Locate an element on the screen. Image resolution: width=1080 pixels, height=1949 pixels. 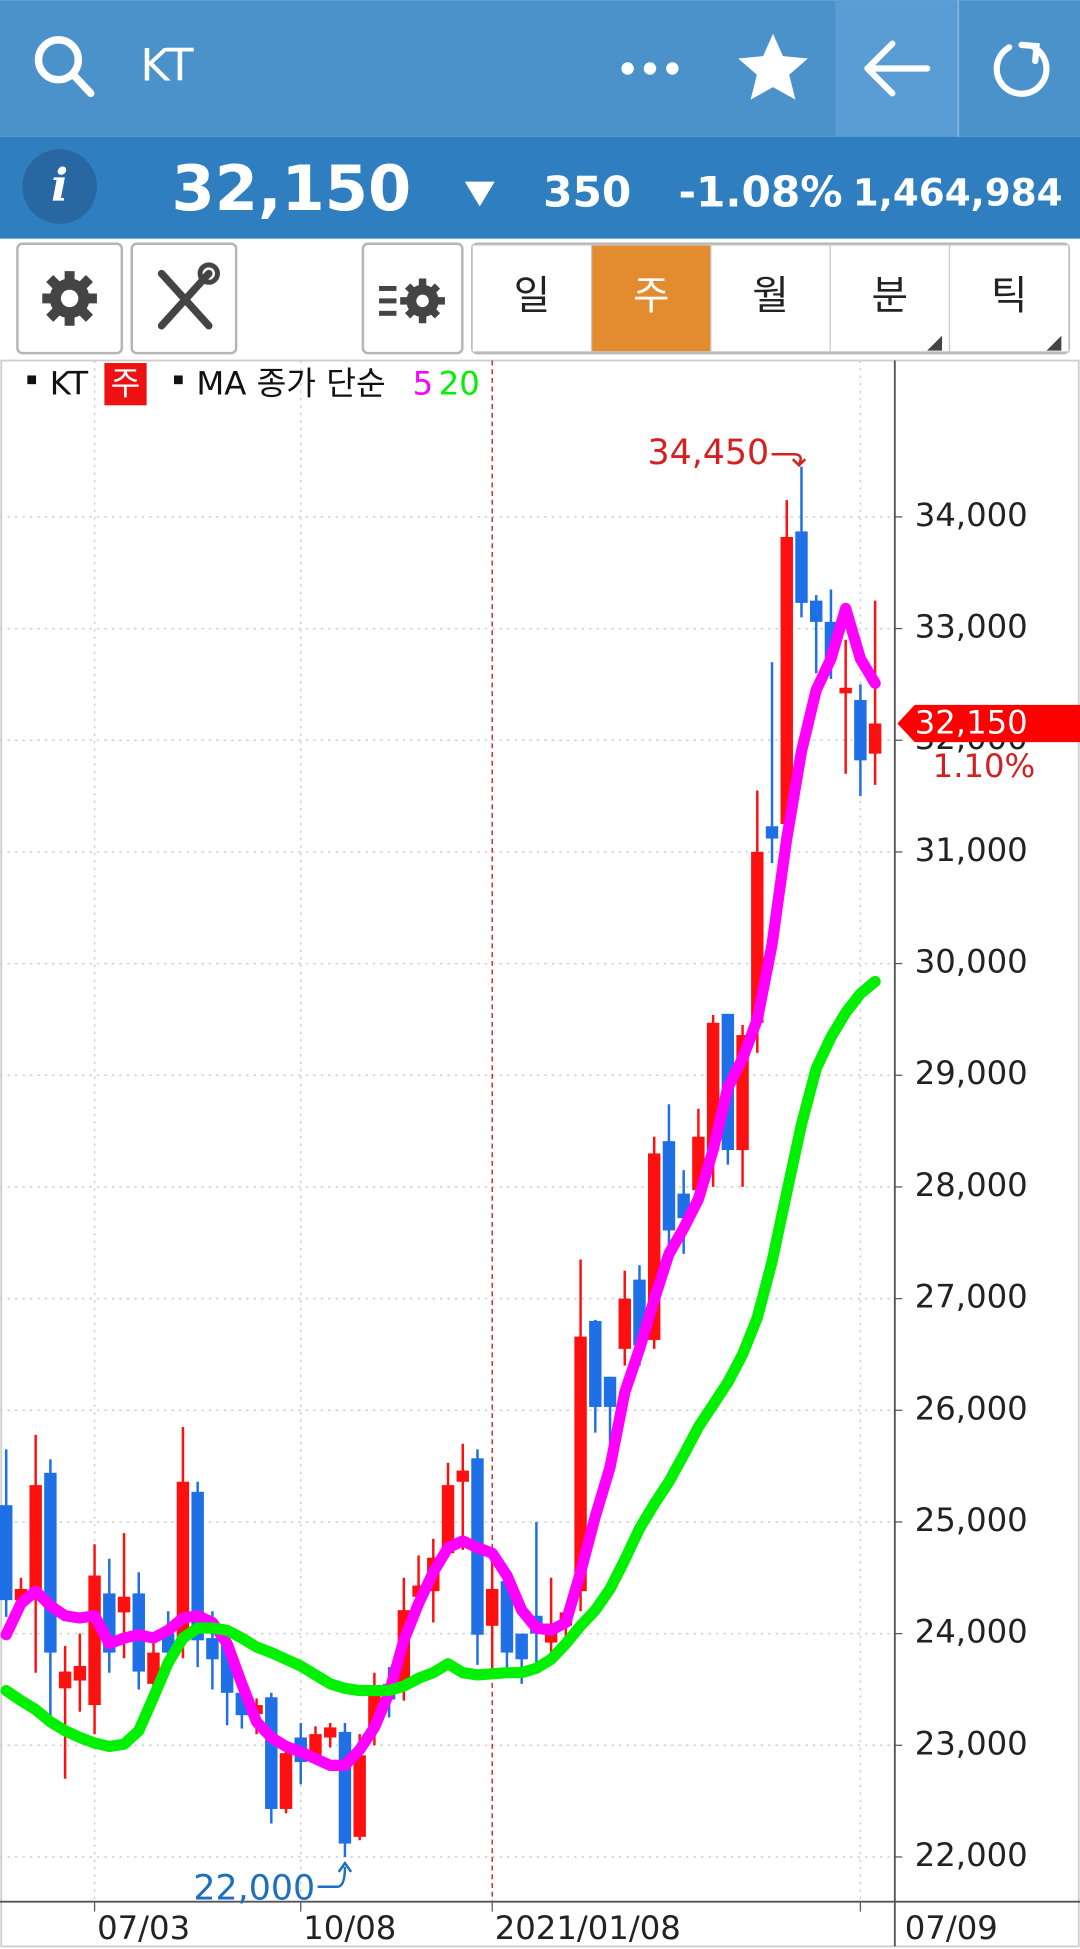
y-tick-label: 22,000 is located at coordinates (971, 1855).